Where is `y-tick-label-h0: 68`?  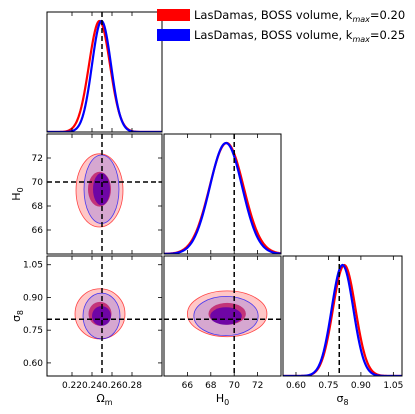
y-tick-label-h0: 68 is located at coordinates (38, 207).